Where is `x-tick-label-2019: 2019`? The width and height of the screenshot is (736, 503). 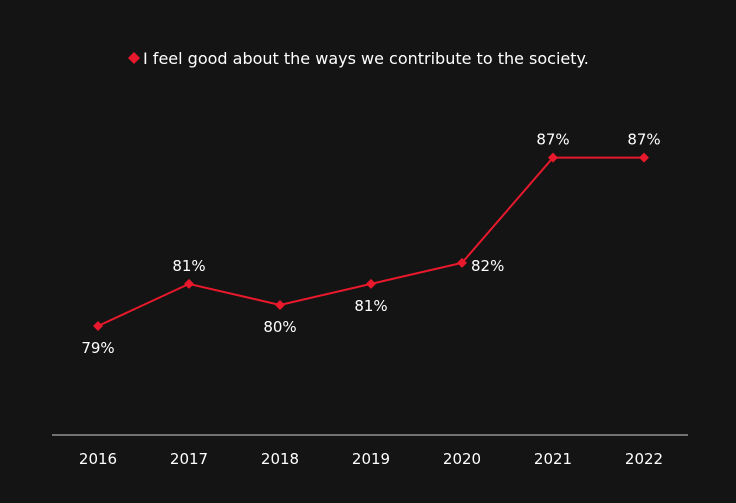
x-tick-label-2019: 2019 is located at coordinates (371, 459).